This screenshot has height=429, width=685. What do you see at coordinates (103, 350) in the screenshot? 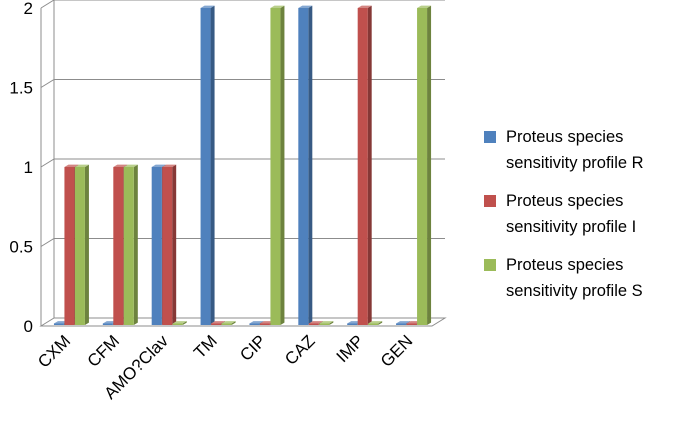
I see `x-tick-label-1: CFM` at bounding box center [103, 350].